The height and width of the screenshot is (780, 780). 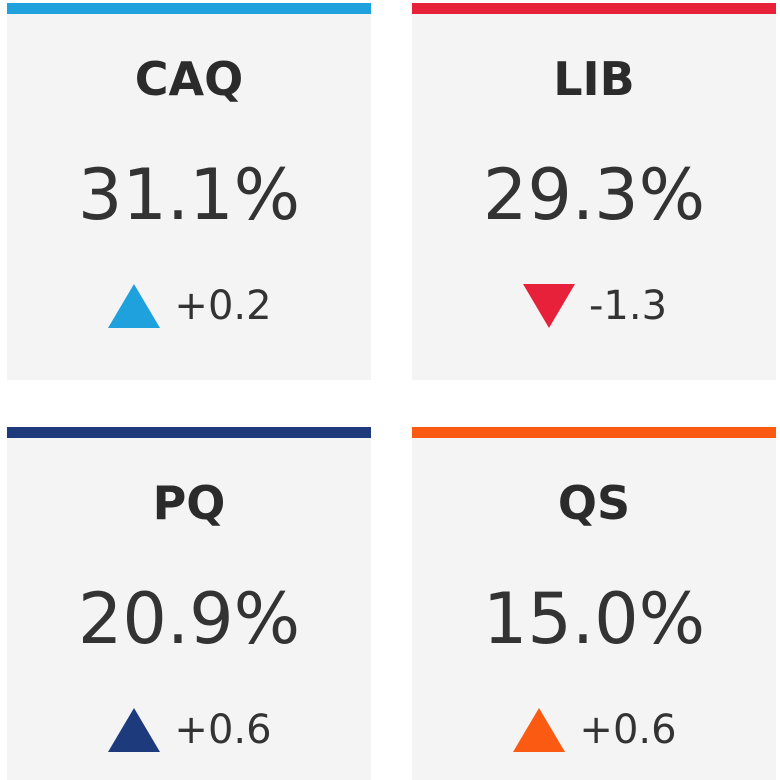 What do you see at coordinates (594, 503) in the screenshot?
I see `party-name: QS` at bounding box center [594, 503].